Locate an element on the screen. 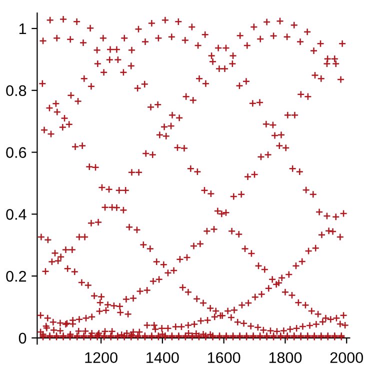 The image size is (372, 372). x-tick-label: 1200 is located at coordinates (101, 358).